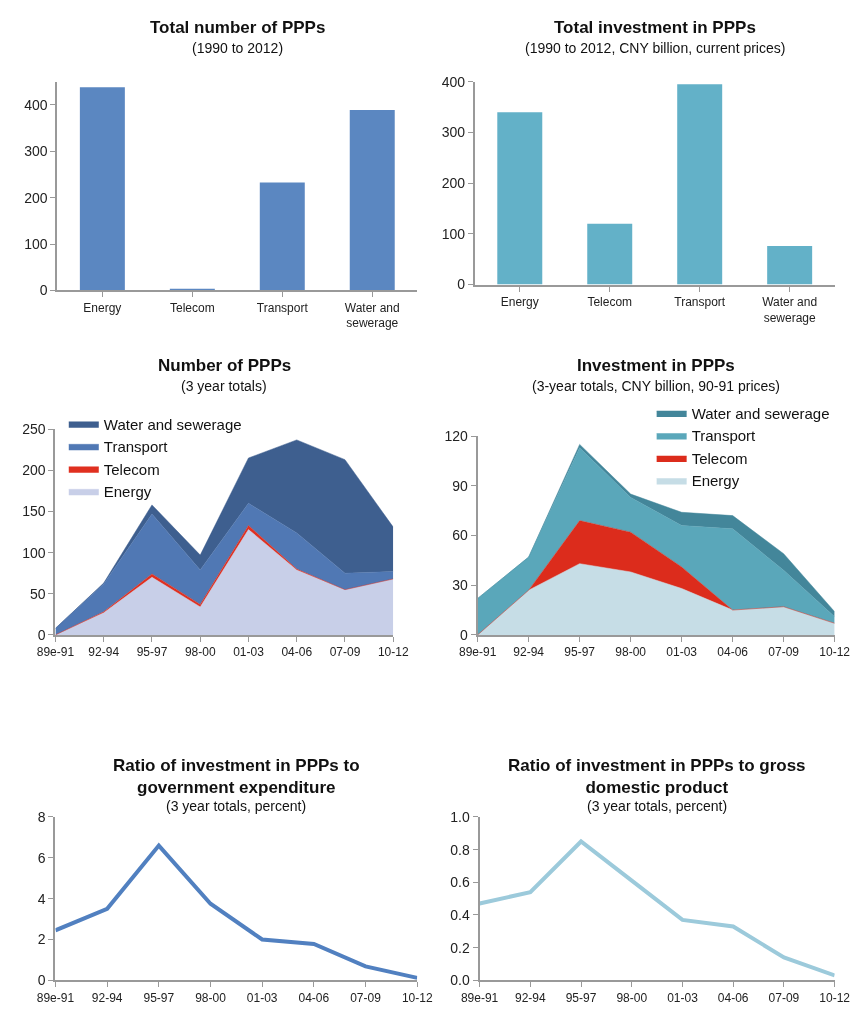 The height and width of the screenshot is (1009, 866). What do you see at coordinates (460, 585) in the screenshot?
I see `y-tick-label: 30` at bounding box center [460, 585].